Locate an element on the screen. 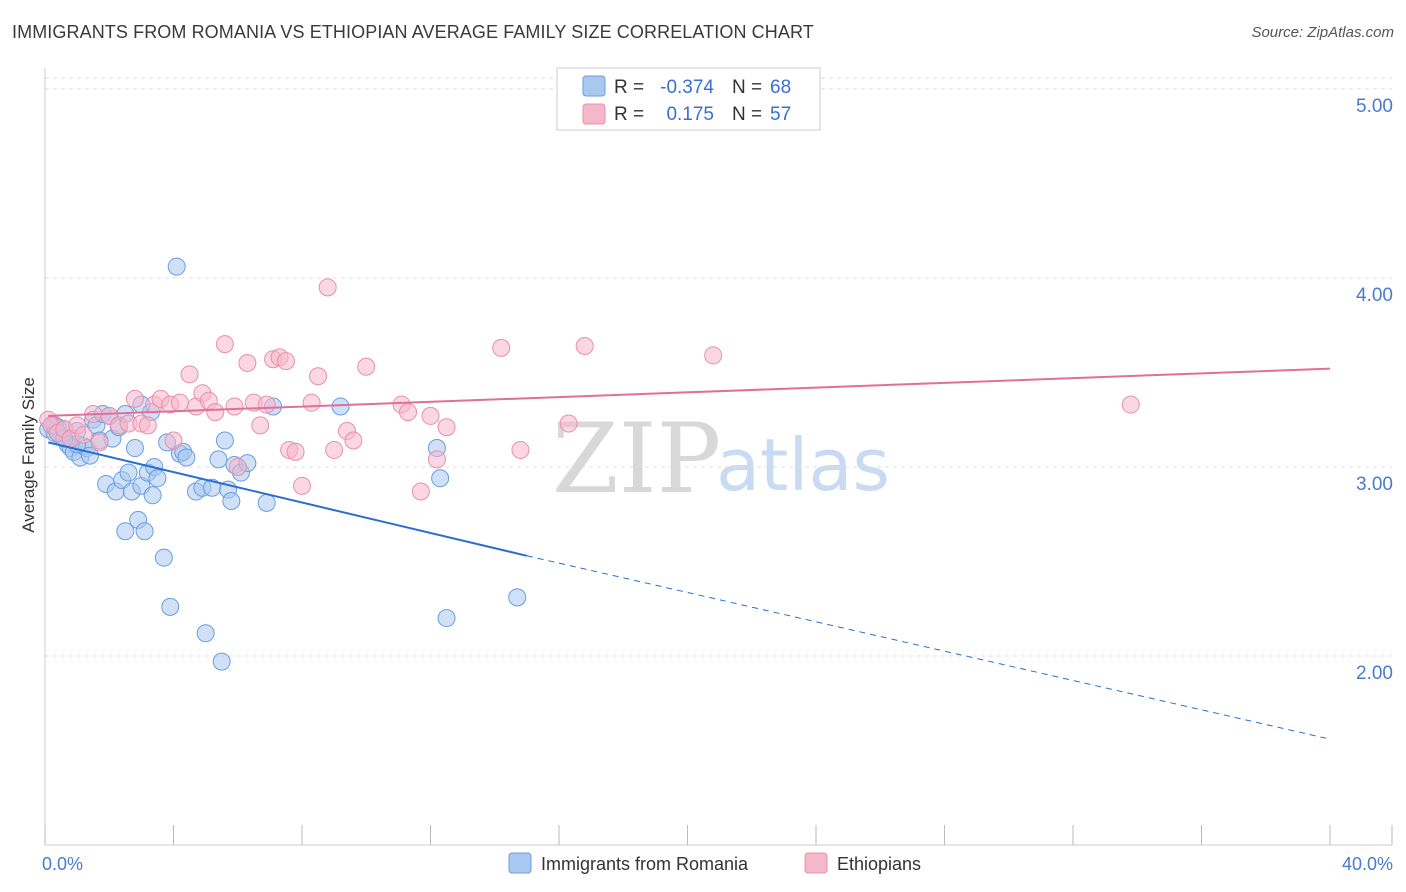 The image size is (1406, 892). legend-n-label-romania: N = is located at coordinates (747, 87).